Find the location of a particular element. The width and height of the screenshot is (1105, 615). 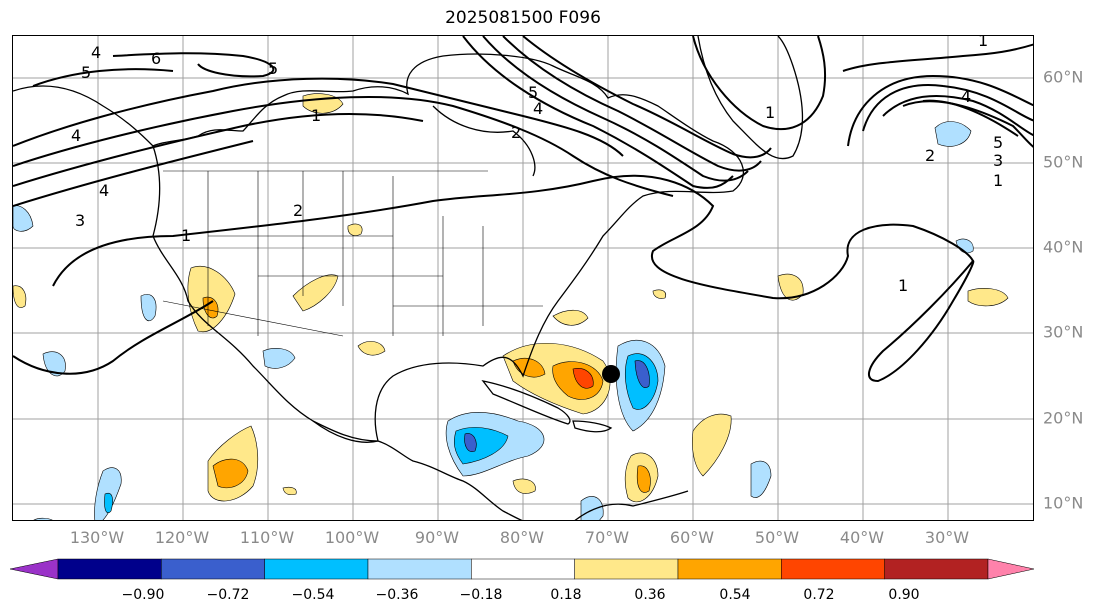

colorbar-tick-label: −0.36 is located at coordinates (397, 595).